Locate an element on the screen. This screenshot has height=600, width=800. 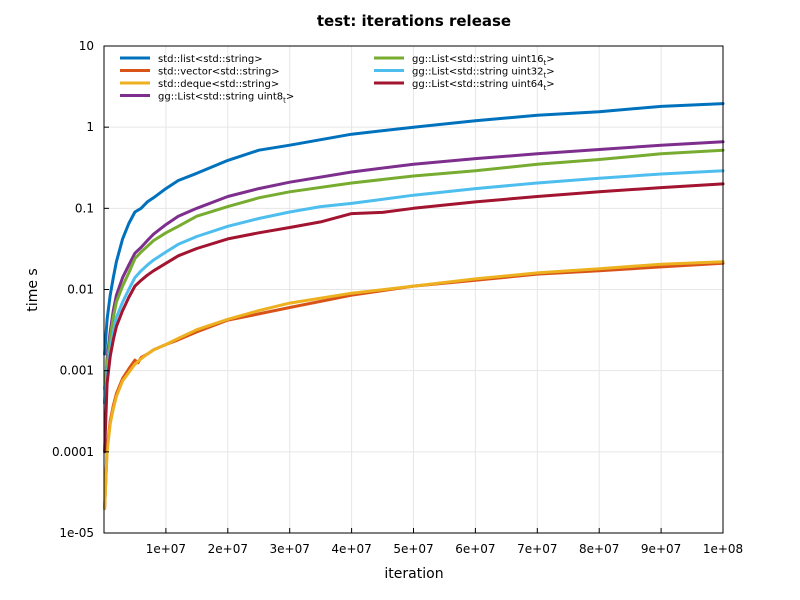
x-tick-label: 5e+07 is located at coordinates (413, 549).